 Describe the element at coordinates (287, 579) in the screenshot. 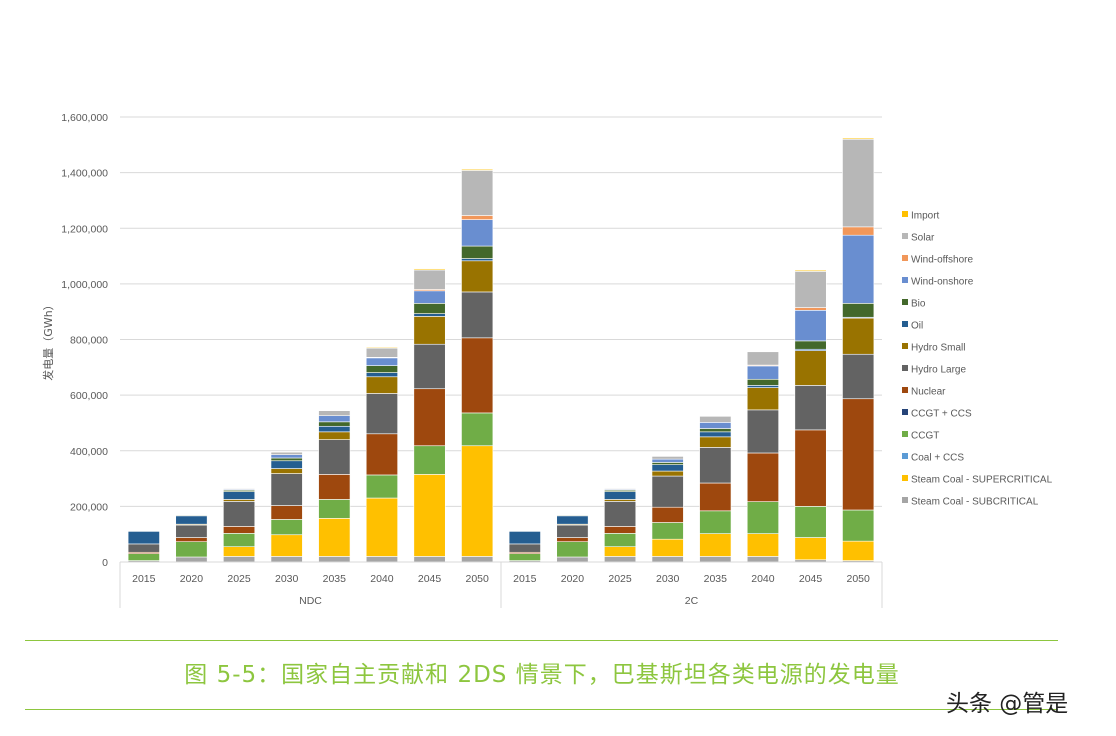

I see `x-tick-label: 2030` at that location.